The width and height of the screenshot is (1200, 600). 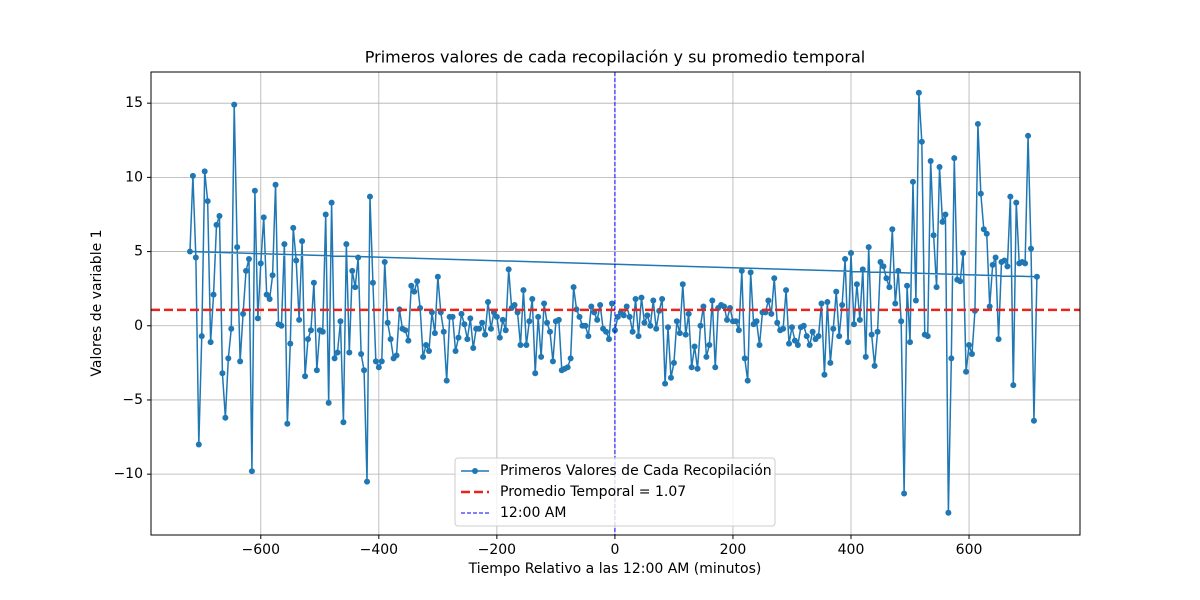 What do you see at coordinates (475, 471) in the screenshot?
I see `legend-marker` at bounding box center [475, 471].